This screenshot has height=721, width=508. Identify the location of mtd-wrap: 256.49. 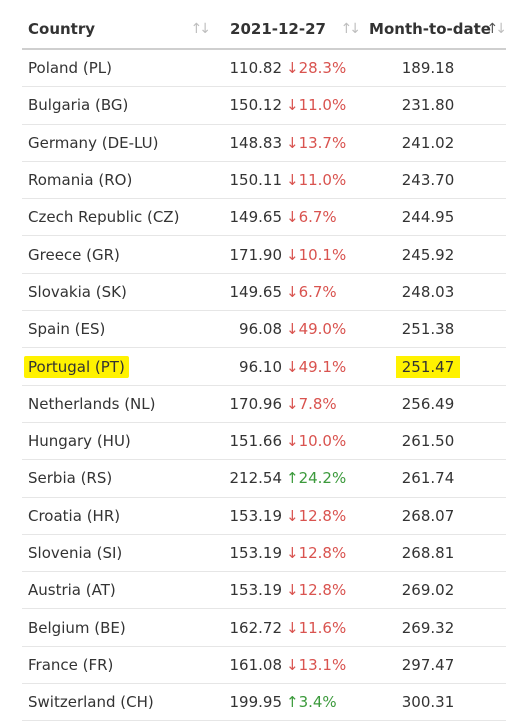
(428, 404).